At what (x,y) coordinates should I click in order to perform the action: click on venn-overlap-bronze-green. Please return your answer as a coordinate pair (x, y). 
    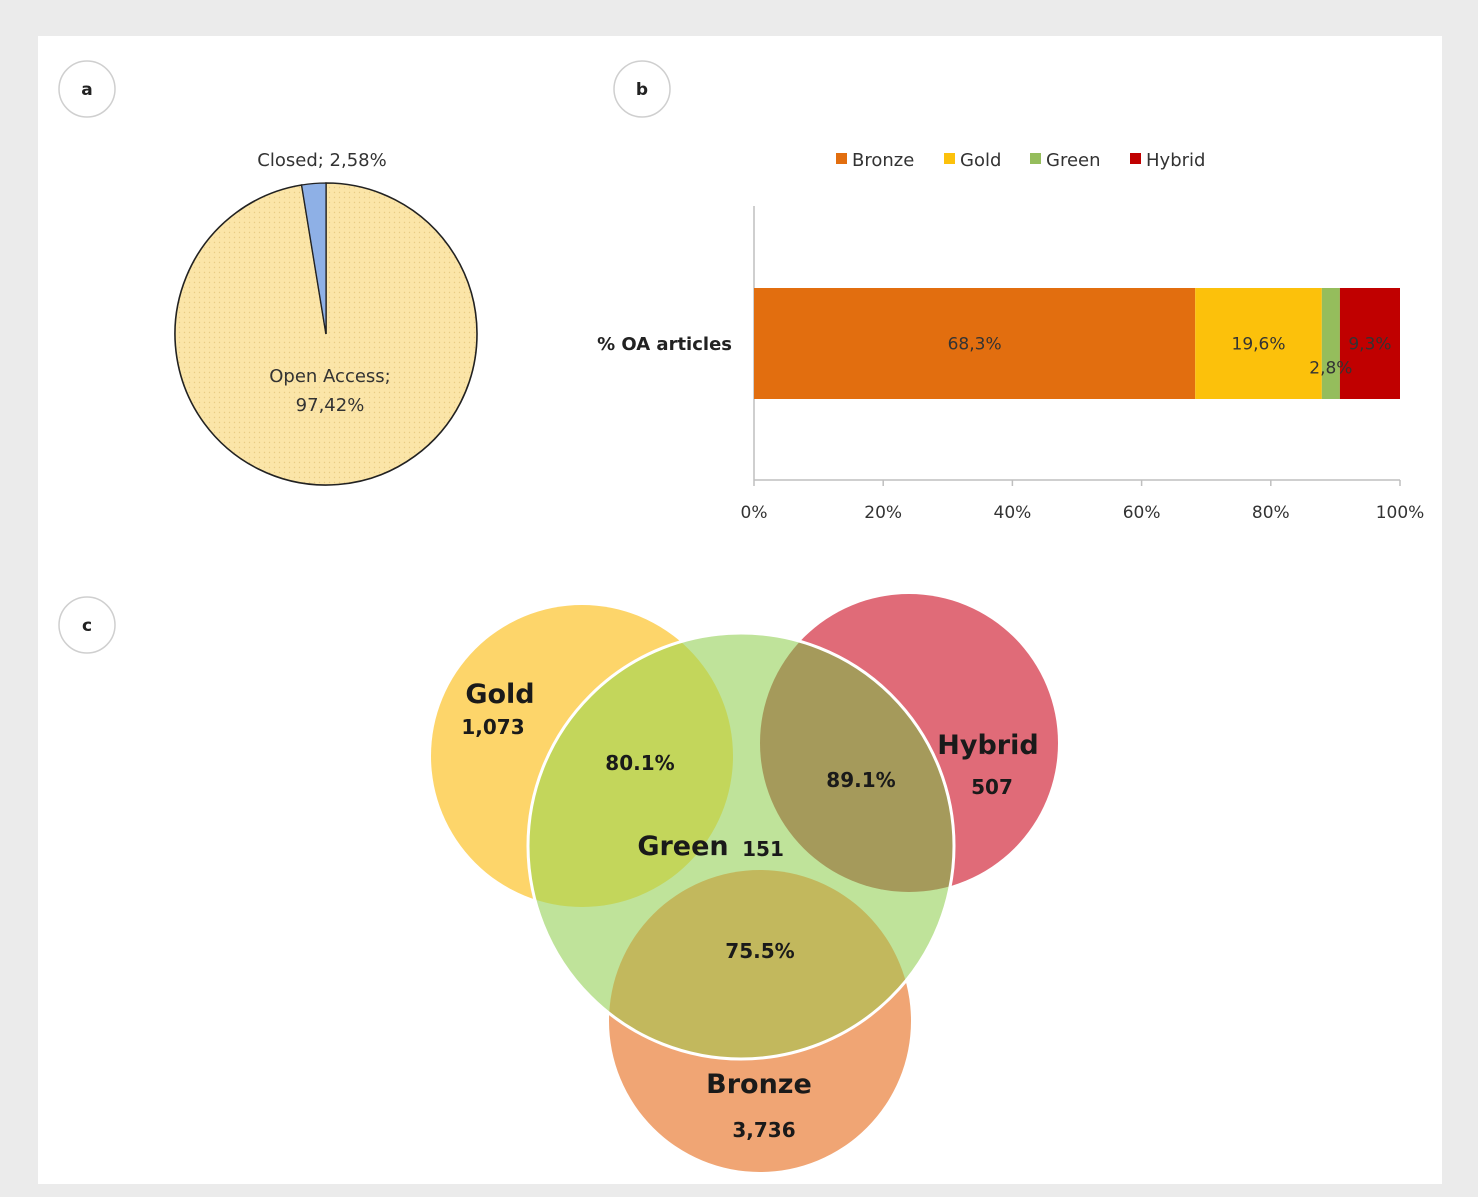
    Looking at the image, I should click on (760, 964).